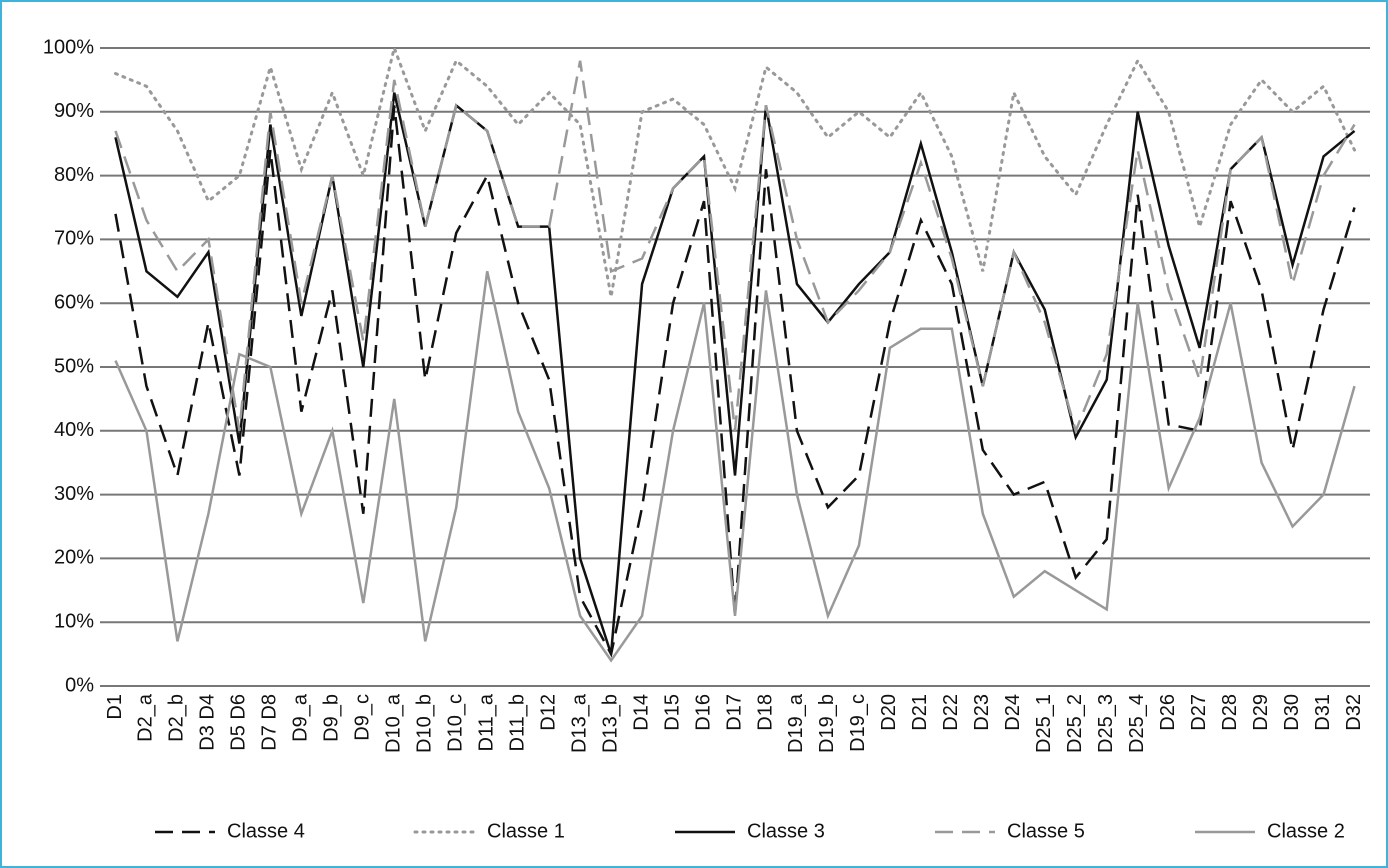  Describe the element at coordinates (1199, 712) in the screenshot. I see `x-tick-label: D27` at that location.